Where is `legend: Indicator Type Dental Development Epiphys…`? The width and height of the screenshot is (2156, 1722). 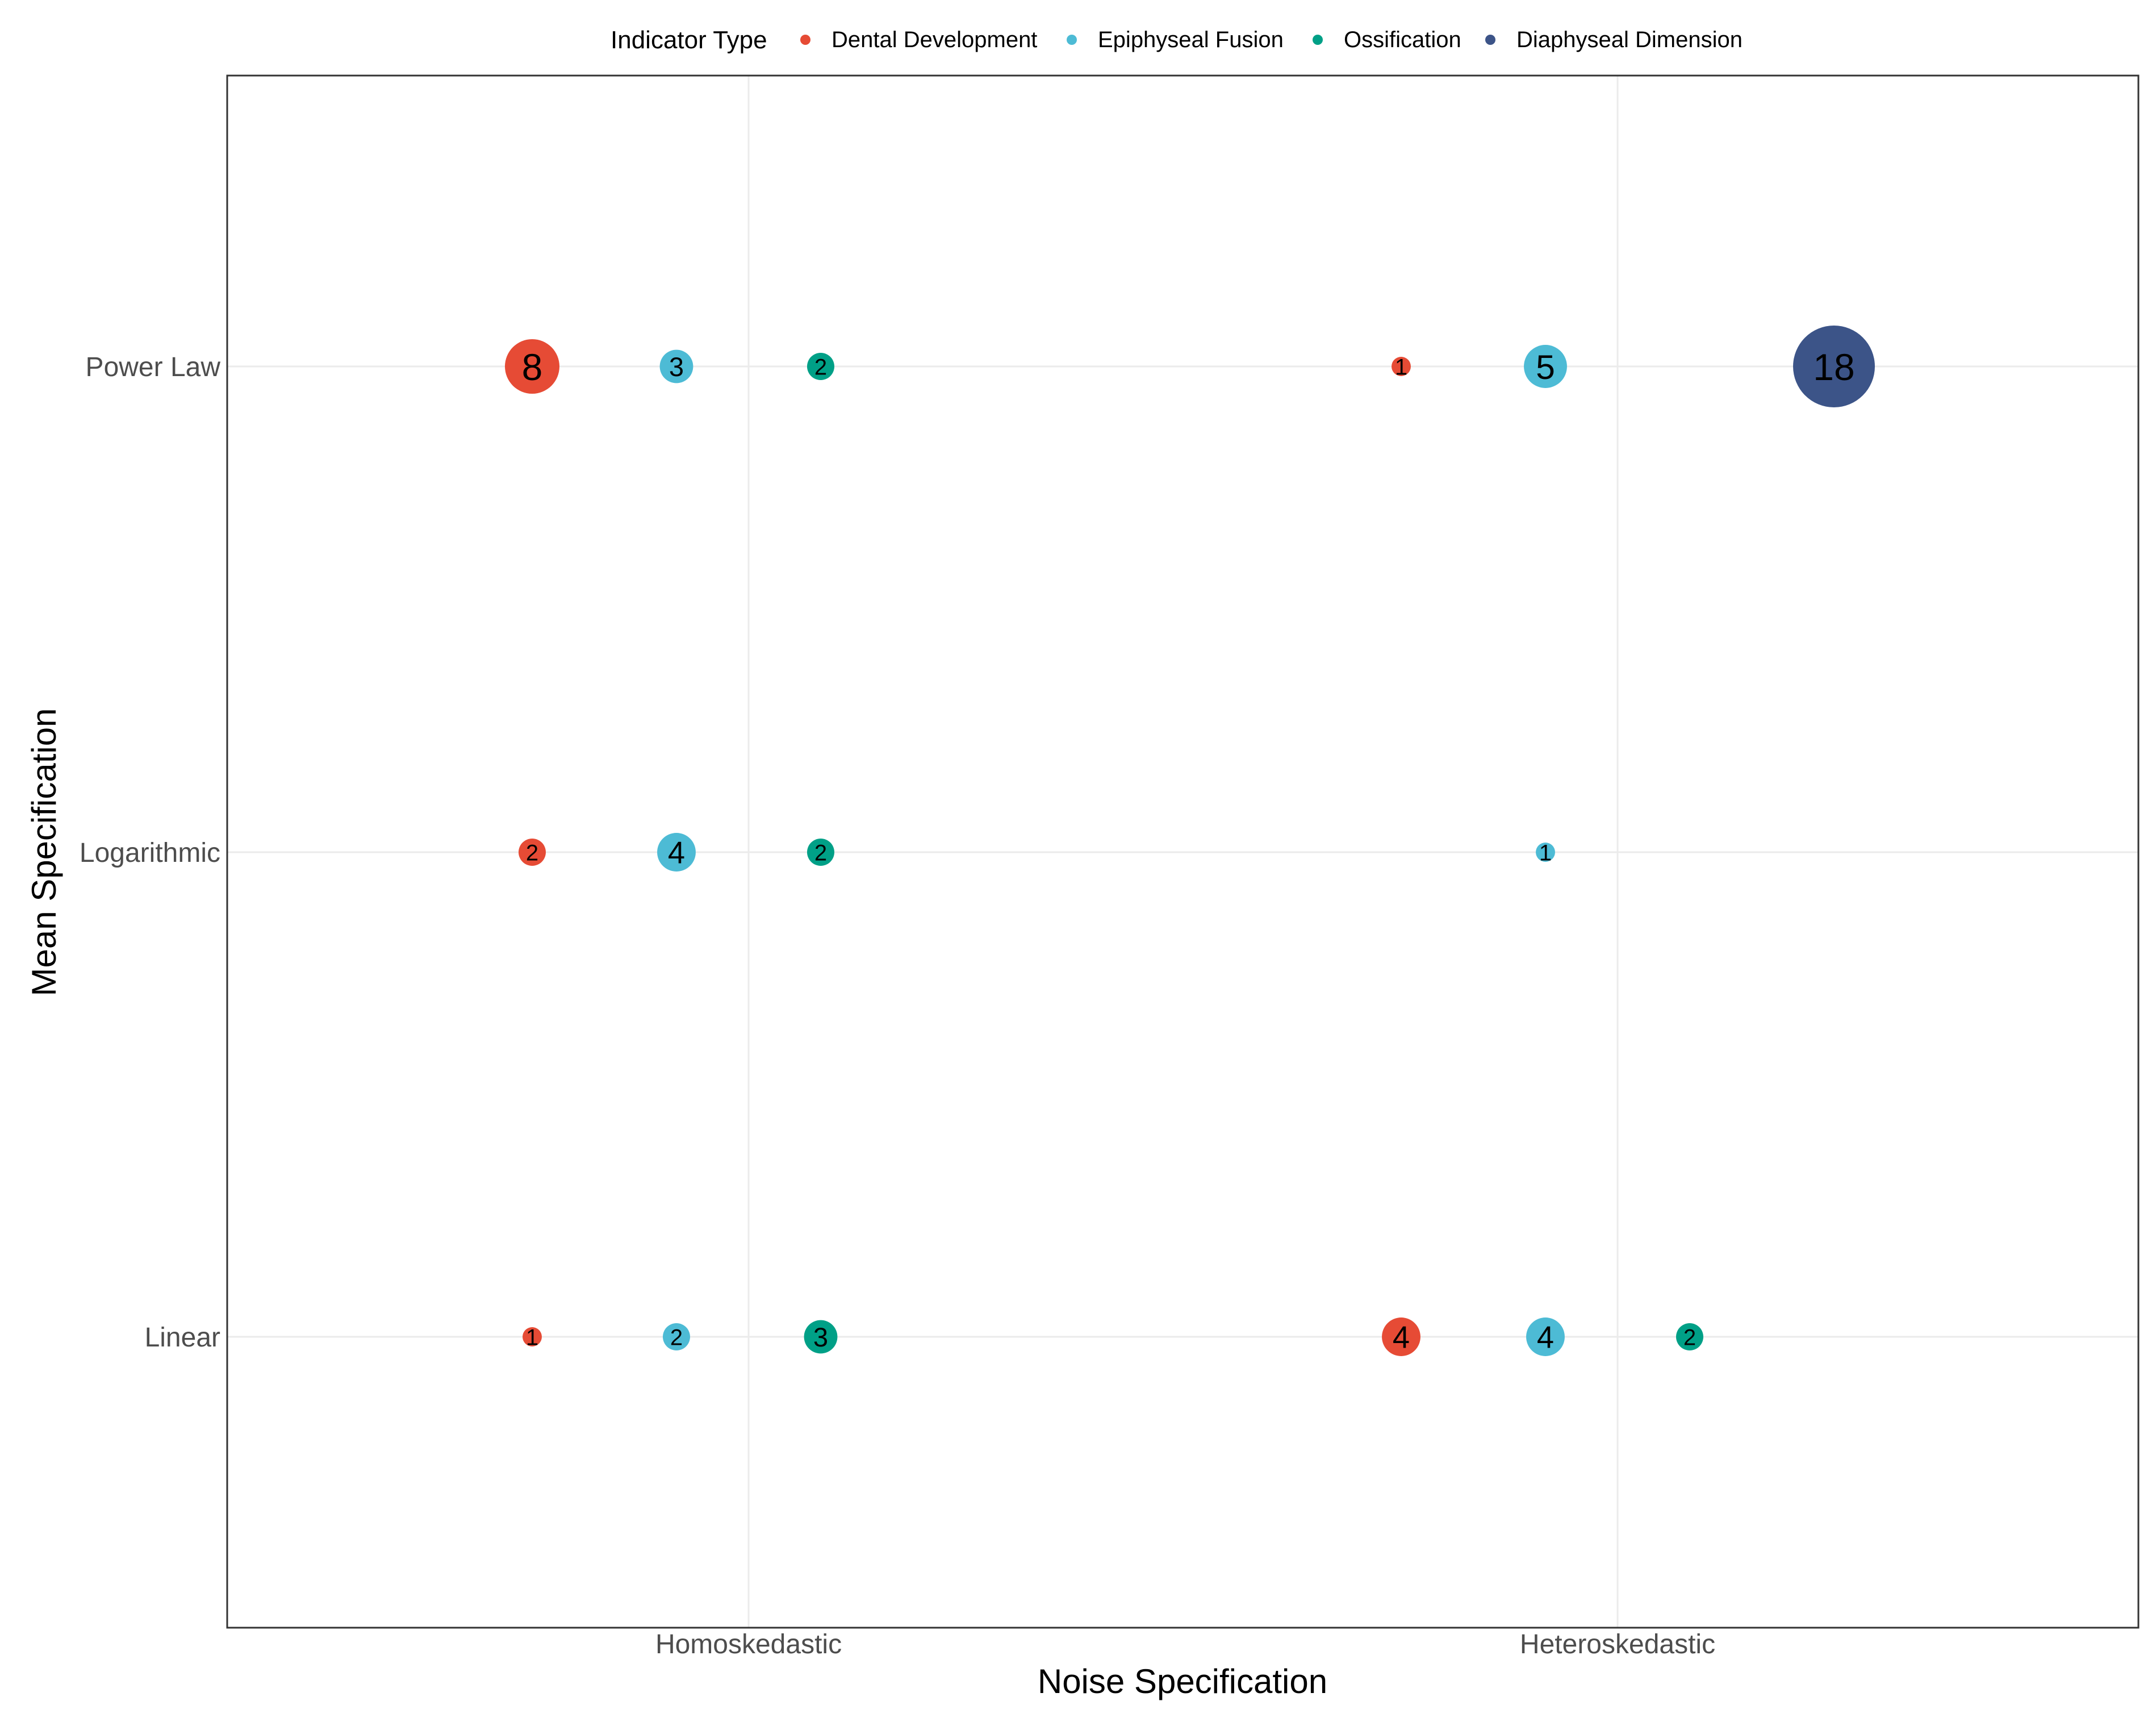
legend: Indicator Type Dental Development Epiphys… is located at coordinates (1177, 40).